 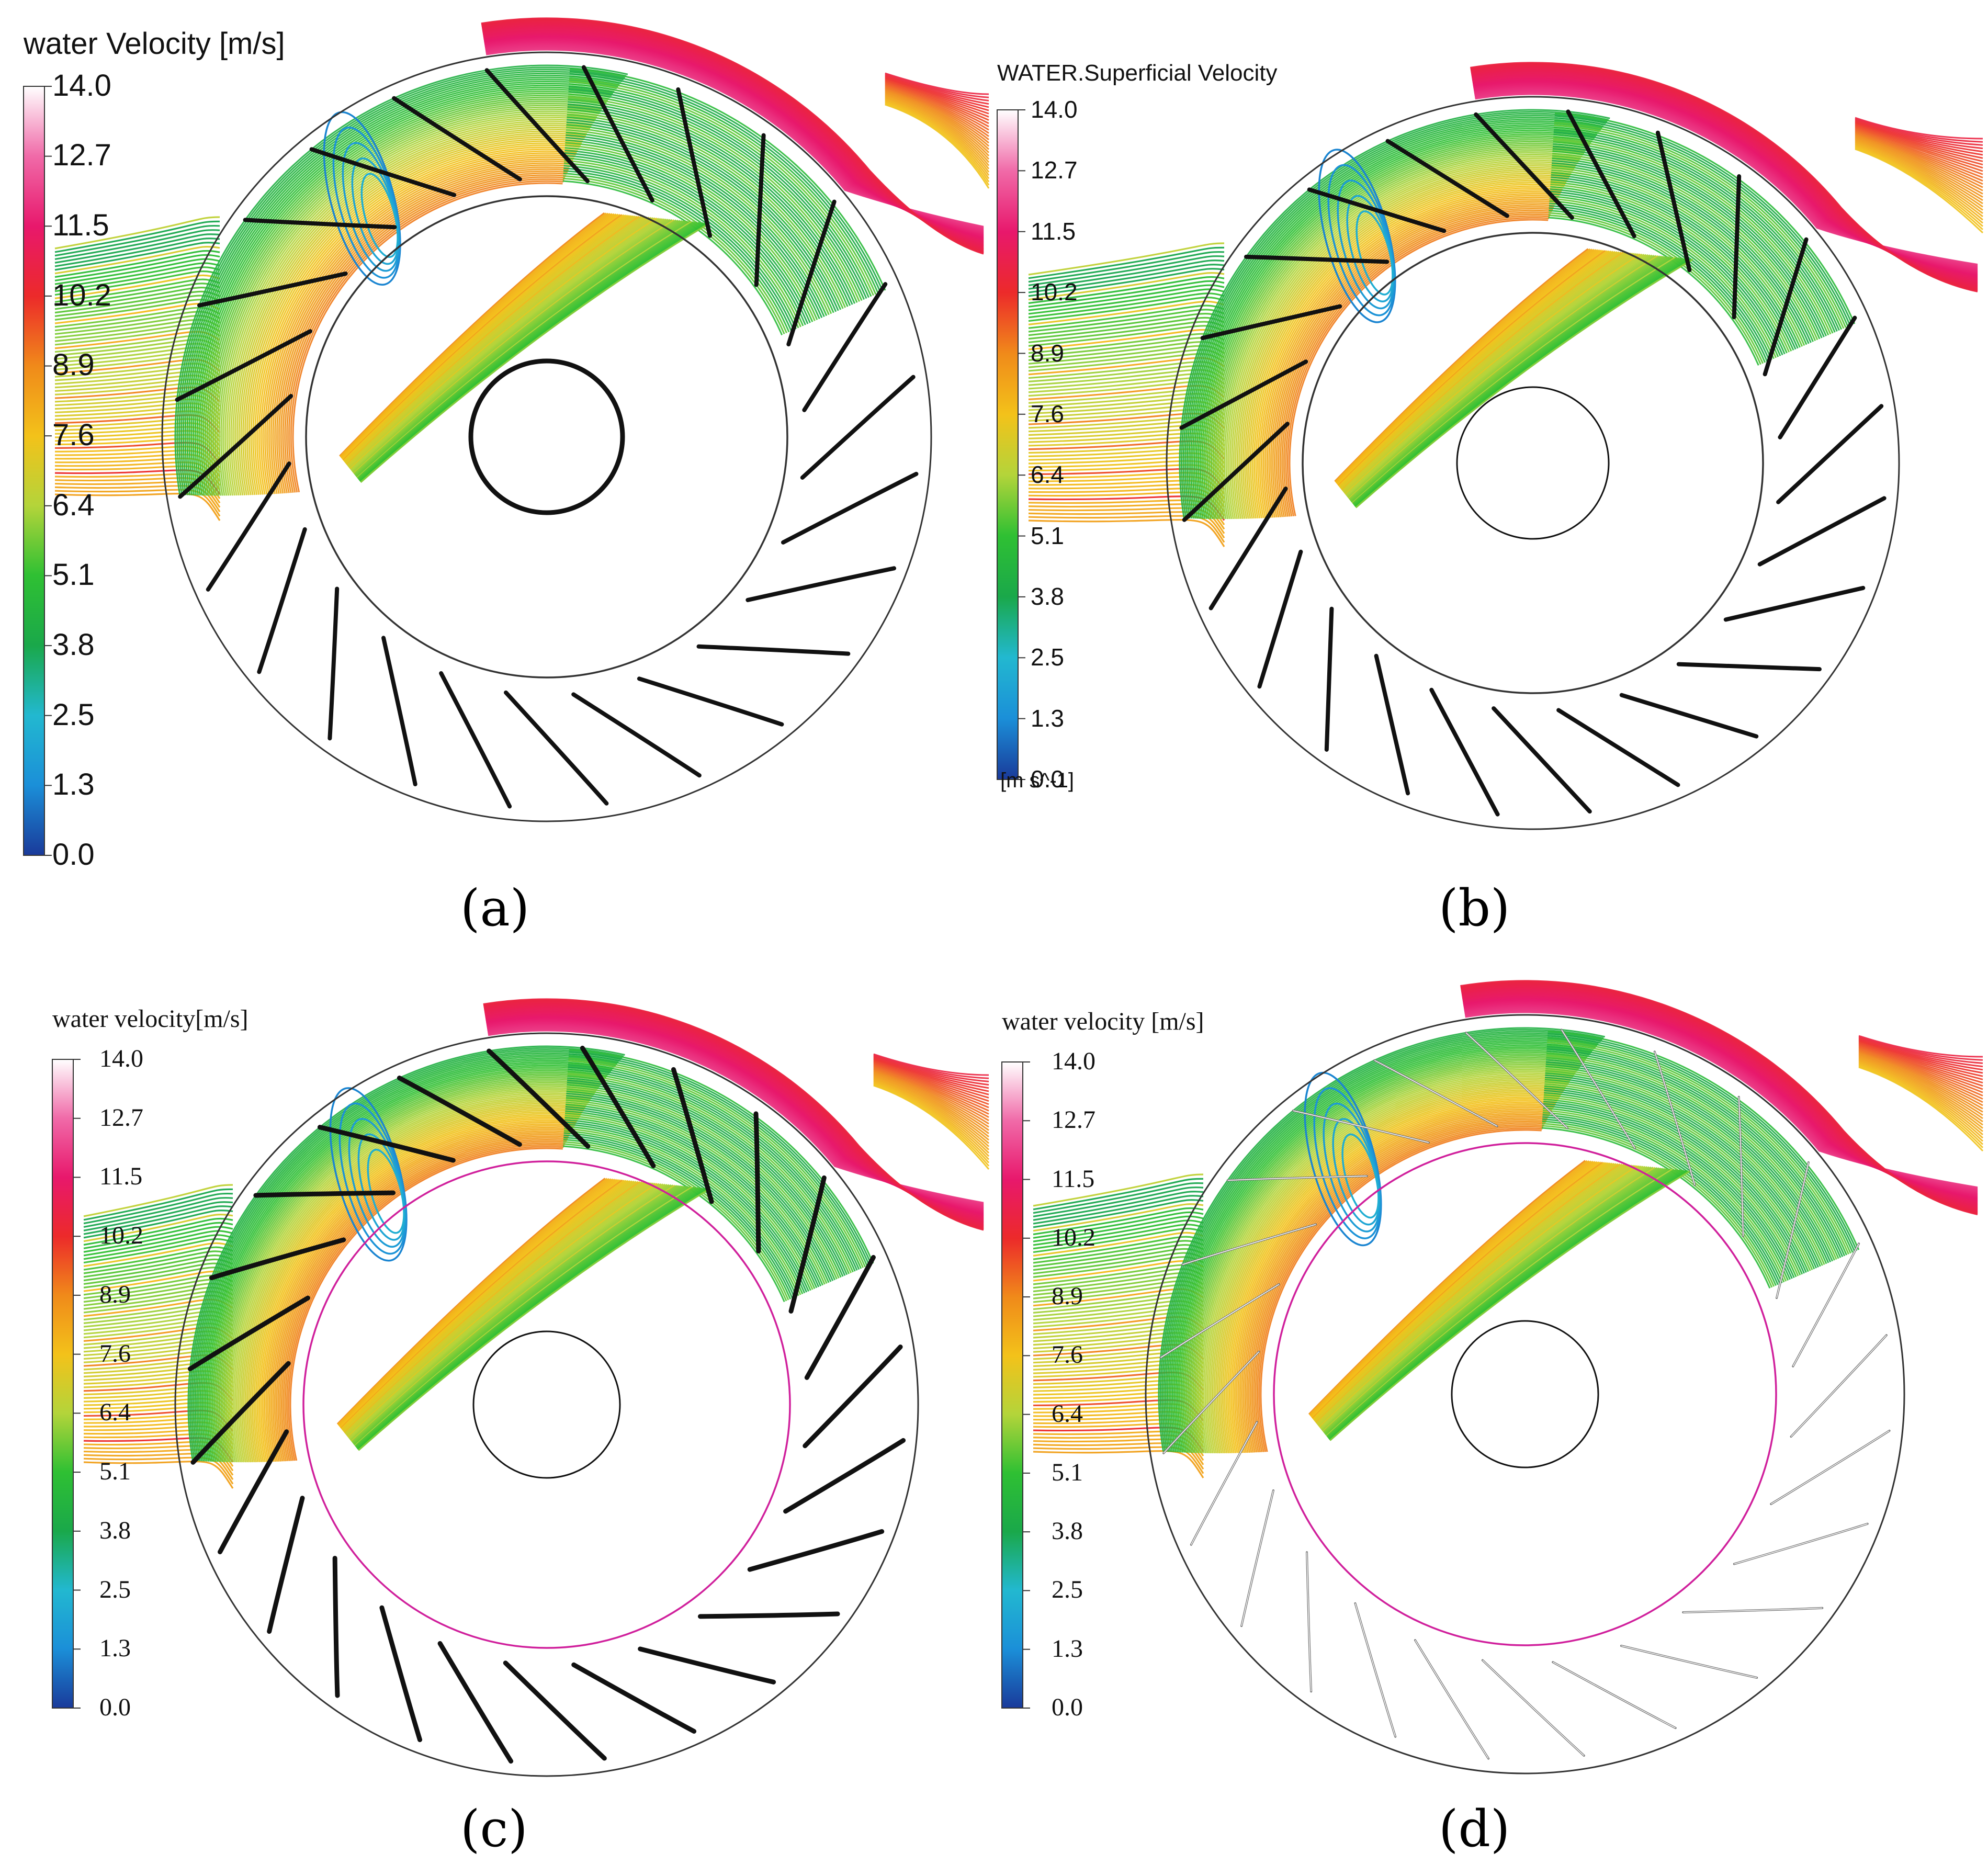 I want to click on caption-b: (b), so click(x=1475, y=908).